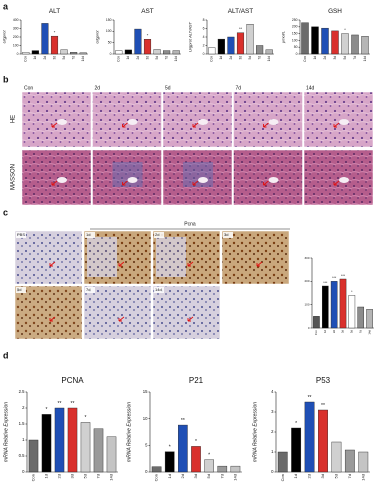 The width and height of the screenshot is (378, 500). I want to click on column-label: Con, so click(28, 88).